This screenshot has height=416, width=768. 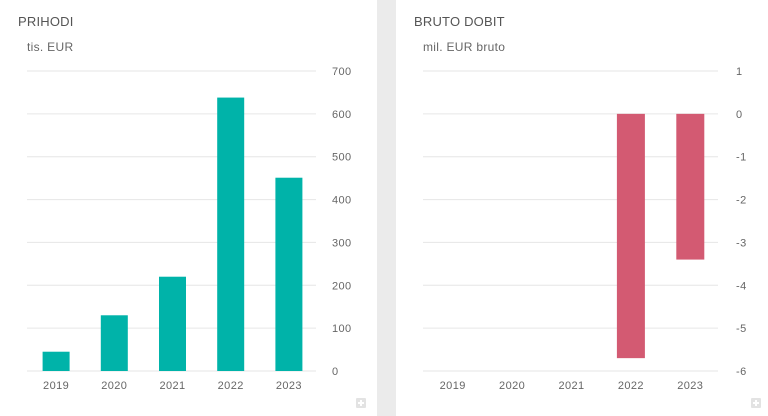 What do you see at coordinates (50, 47) in the screenshot?
I see `revenue-unit-label: tis. EUR` at bounding box center [50, 47].